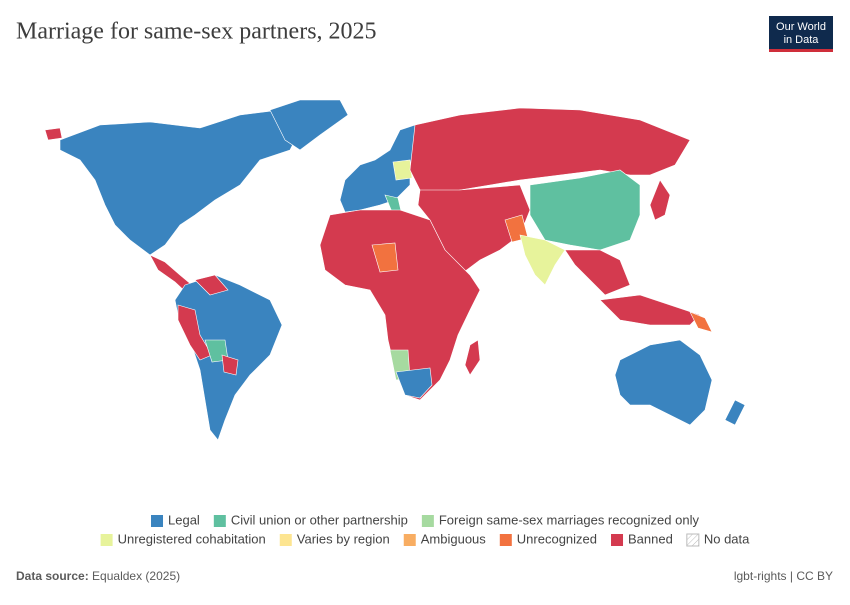 The image size is (850, 605). I want to click on legend-item: Banned, so click(642, 538).